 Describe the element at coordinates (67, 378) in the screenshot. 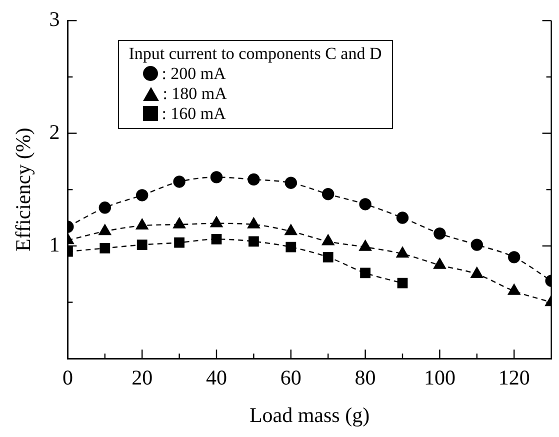

I see `x-tick-label: 0` at that location.